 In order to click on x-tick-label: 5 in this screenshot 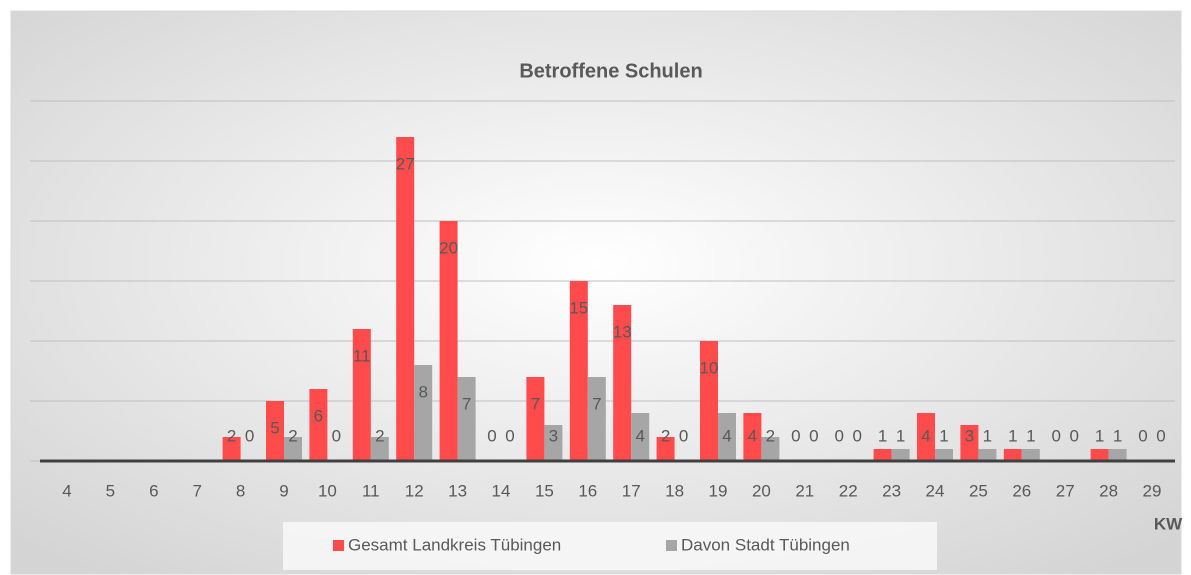, I will do `click(110, 490)`.